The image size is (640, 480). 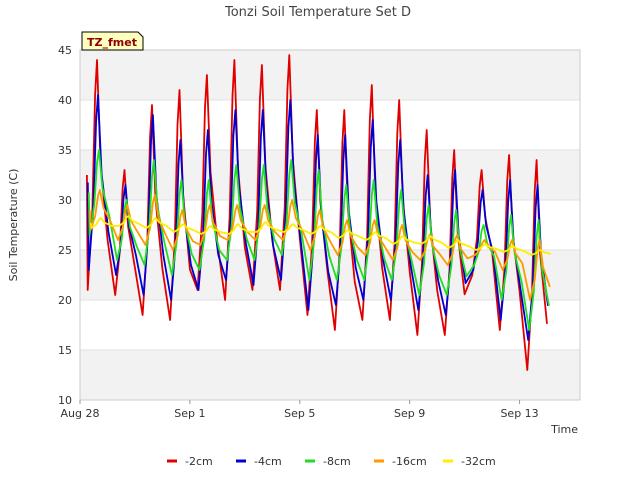 What do you see at coordinates (65, 50) in the screenshot?
I see `y-tick-label: 45` at bounding box center [65, 50].